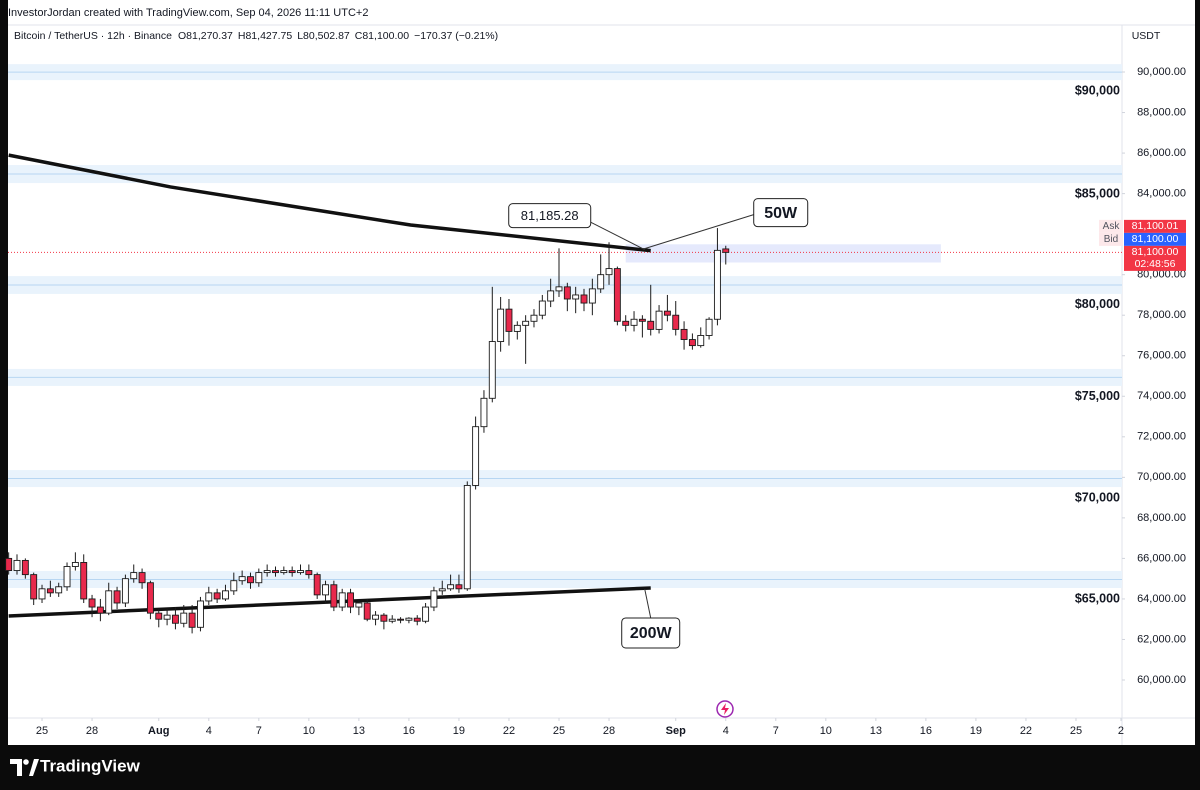 The width and height of the screenshot is (1200, 790). I want to click on lightning-icon, so click(725, 709).